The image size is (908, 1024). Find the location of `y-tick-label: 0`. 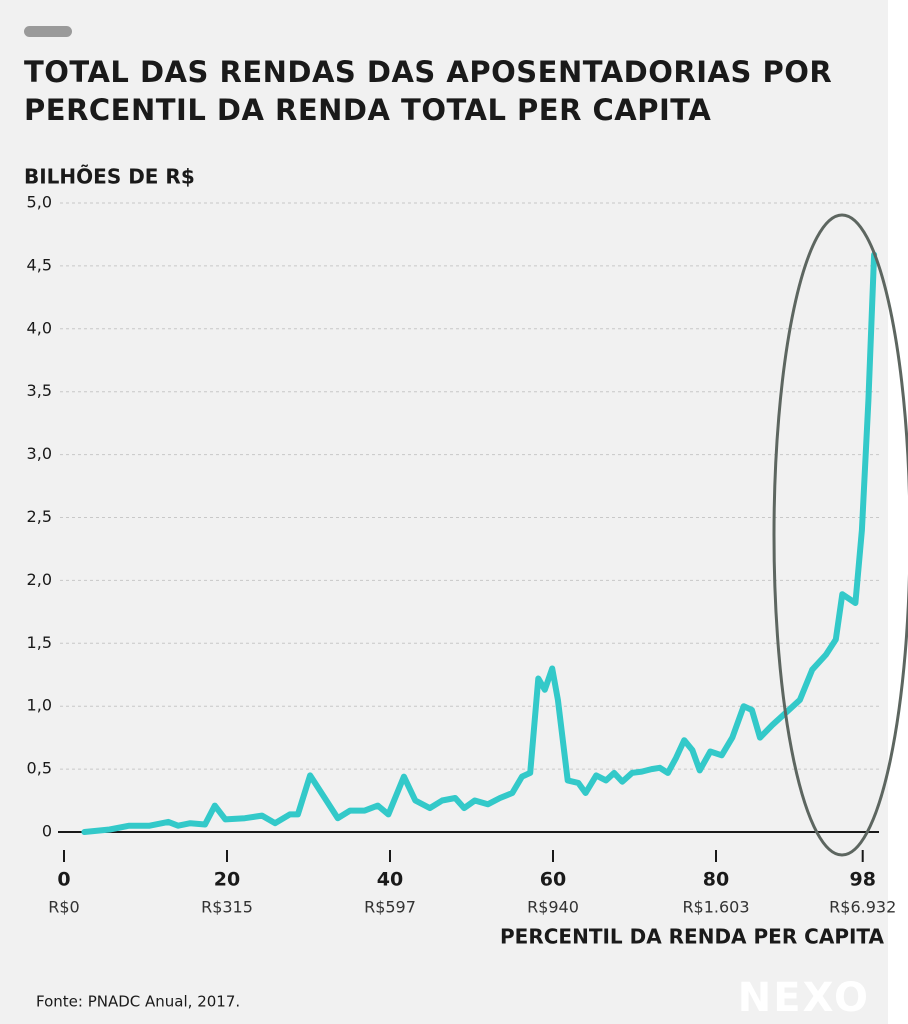

y-tick-label: 0 is located at coordinates (47, 831).